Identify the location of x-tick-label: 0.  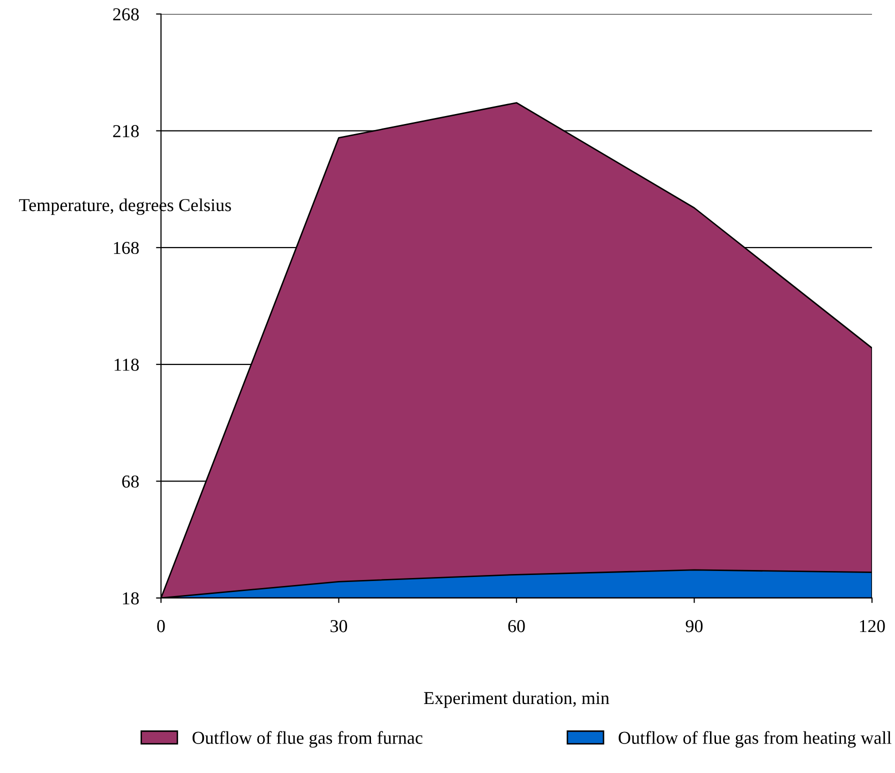
(161, 626).